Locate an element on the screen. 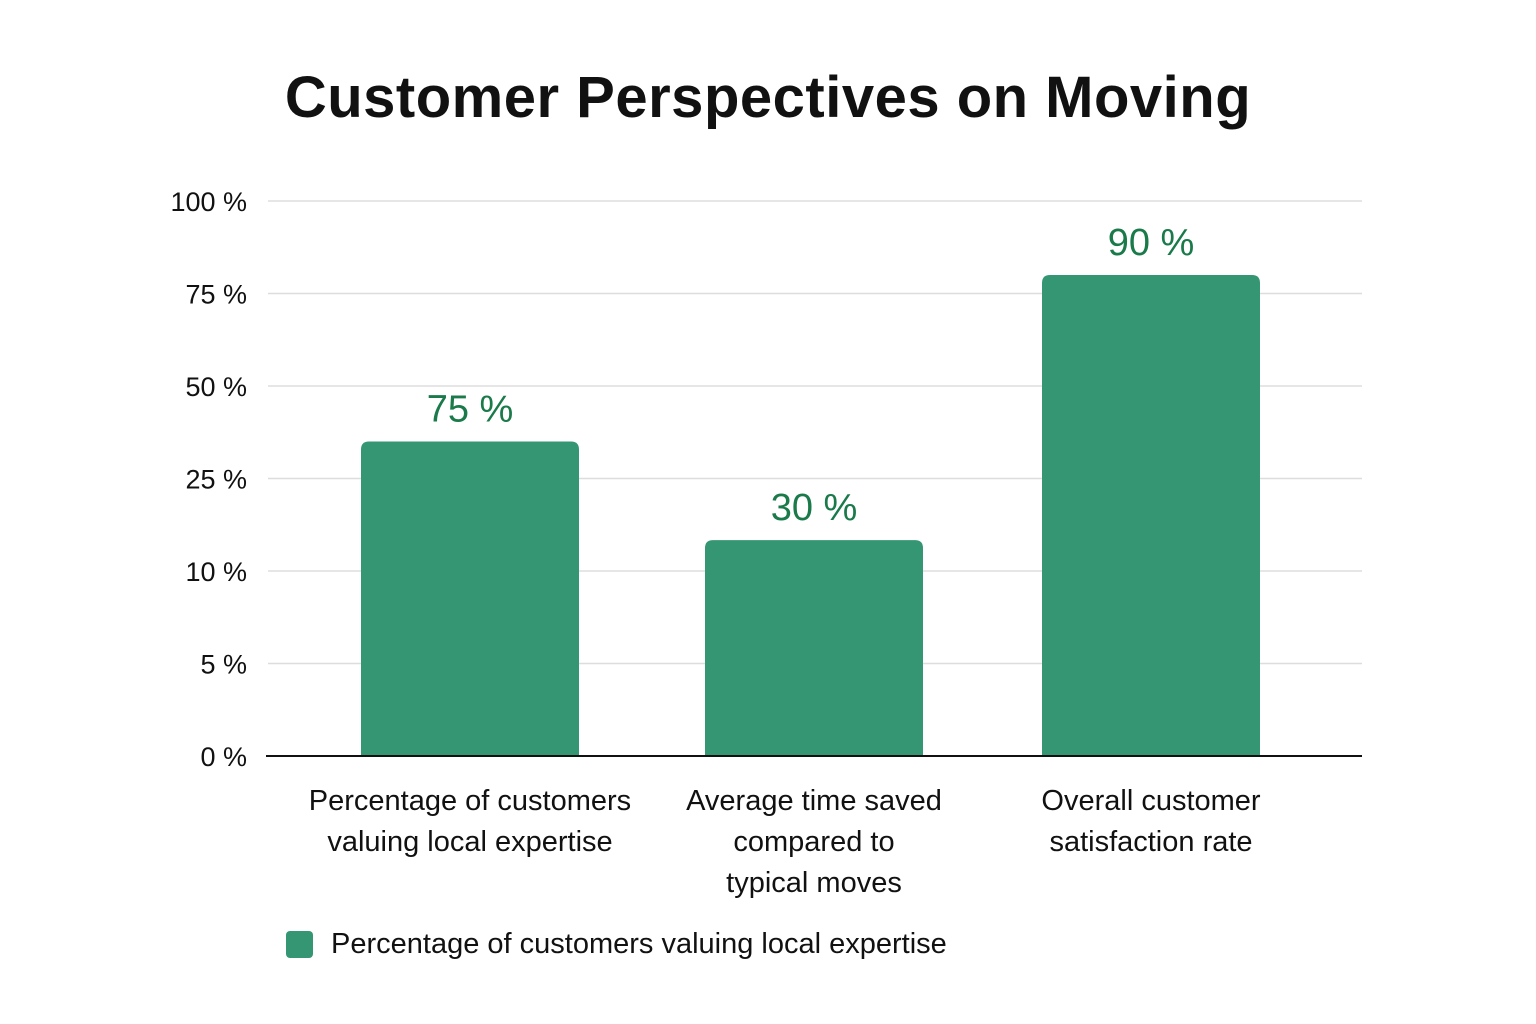 The height and width of the screenshot is (1024, 1536). x-category-label-line: compared to is located at coordinates (813, 842).